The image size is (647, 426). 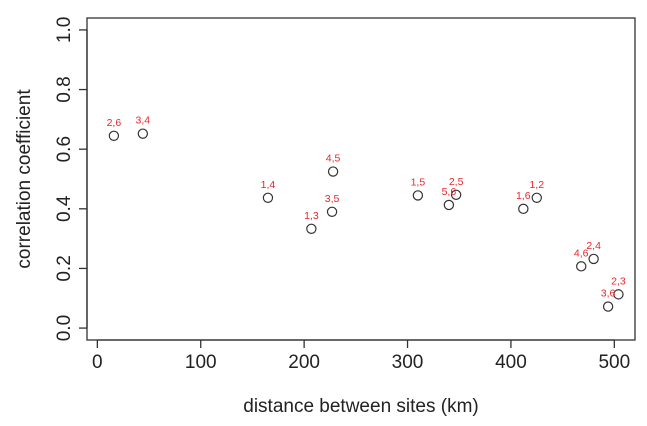 I want to click on point-label: 1,4, so click(x=268, y=185).